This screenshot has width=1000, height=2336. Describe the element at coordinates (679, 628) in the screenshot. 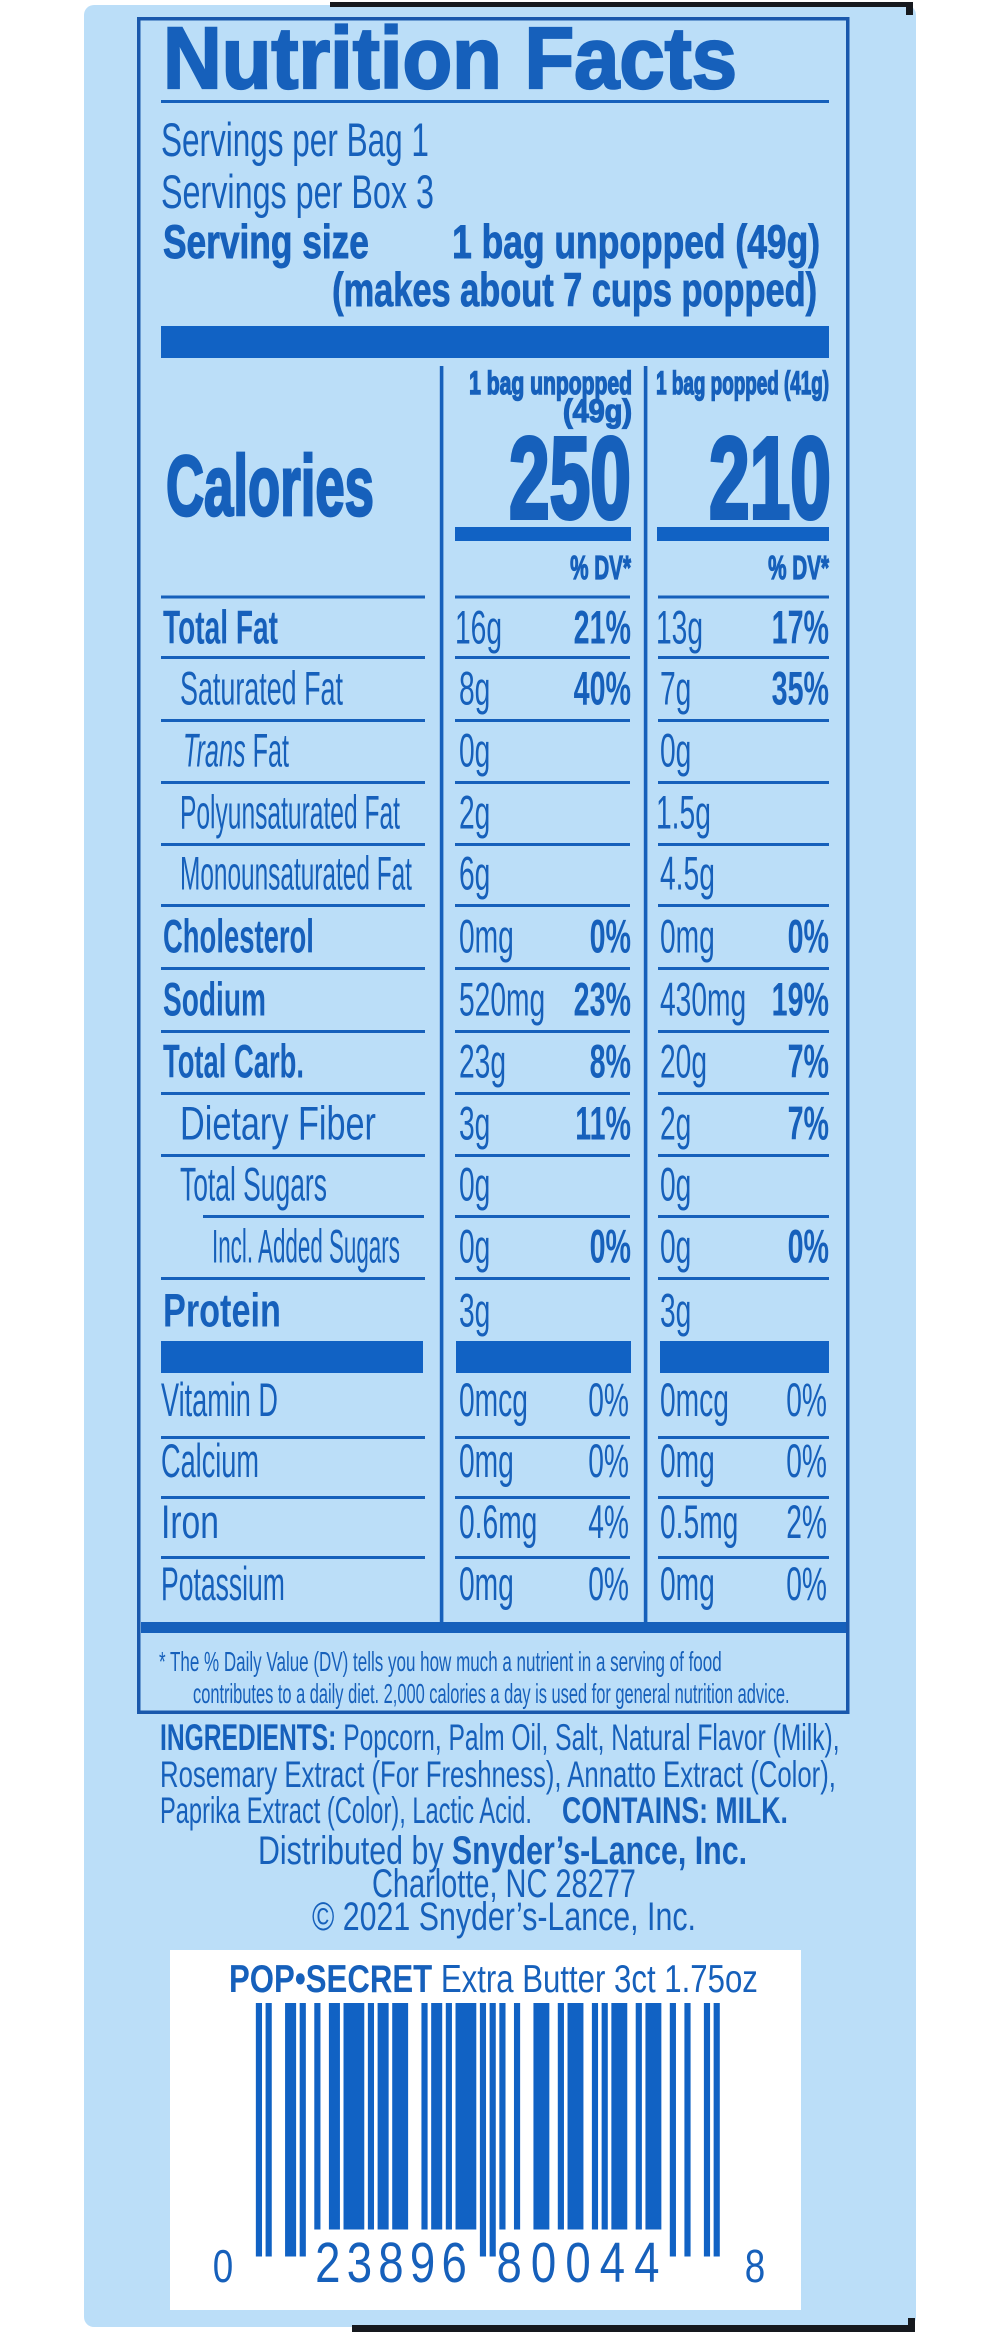

I see `svg-text: 13g` at that location.